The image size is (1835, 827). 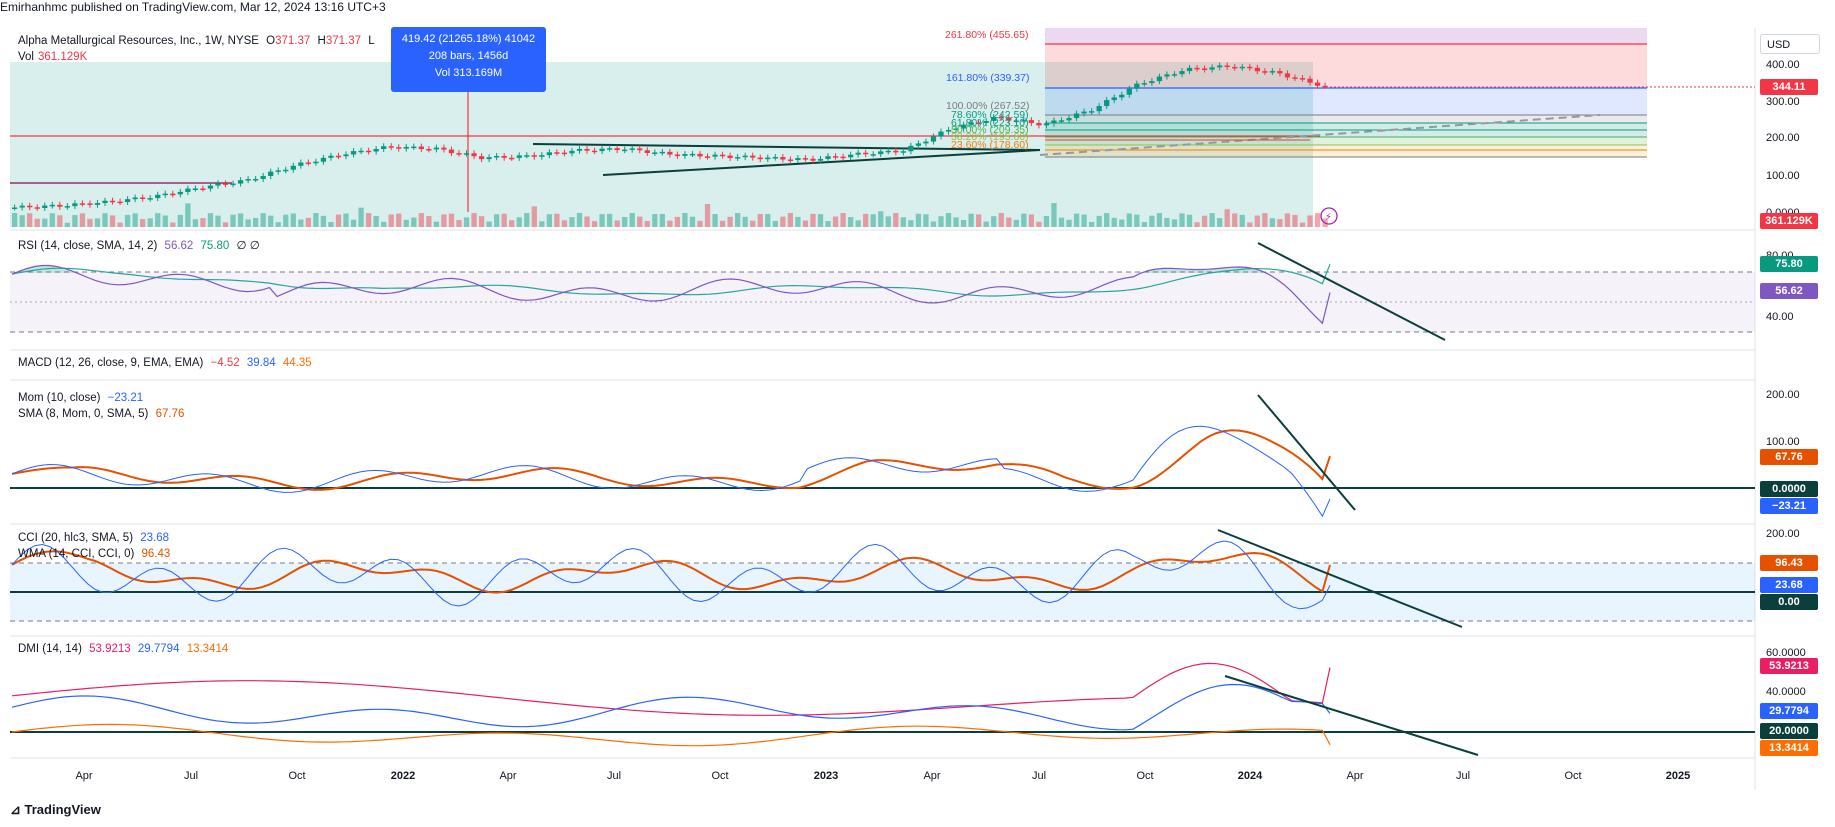 What do you see at coordinates (1783, 102) in the screenshot?
I see `y-tick: 300.00` at bounding box center [1783, 102].